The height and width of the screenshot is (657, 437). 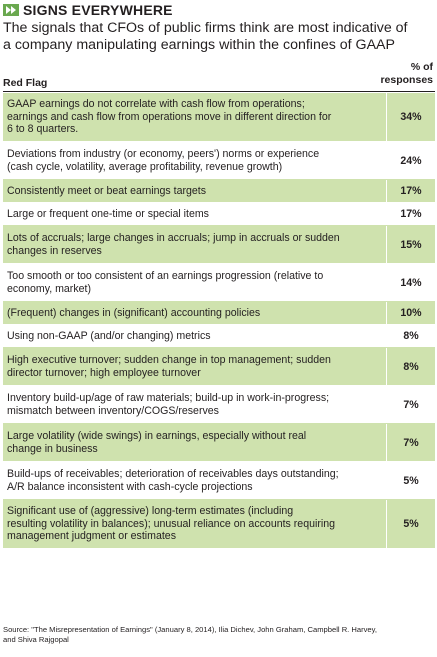 I want to click on row-label-line: economy, market), so click(x=49, y=288).